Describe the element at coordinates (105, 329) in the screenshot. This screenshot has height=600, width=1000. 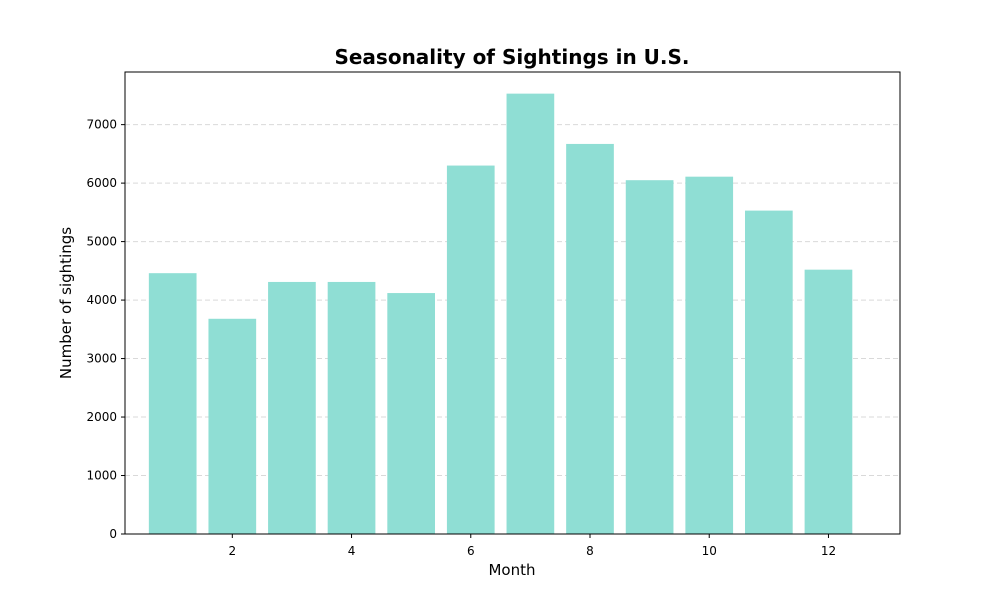
I see `y-axis-ticks: 0 1000 2000 3000 4000 5000 6000 7000` at that location.